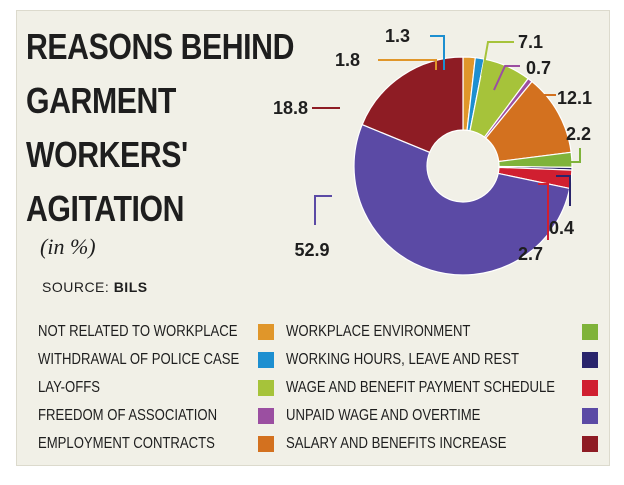 The height and width of the screenshot is (485, 624). I want to click on source-credit: SOURCE: BILS, so click(95, 287).